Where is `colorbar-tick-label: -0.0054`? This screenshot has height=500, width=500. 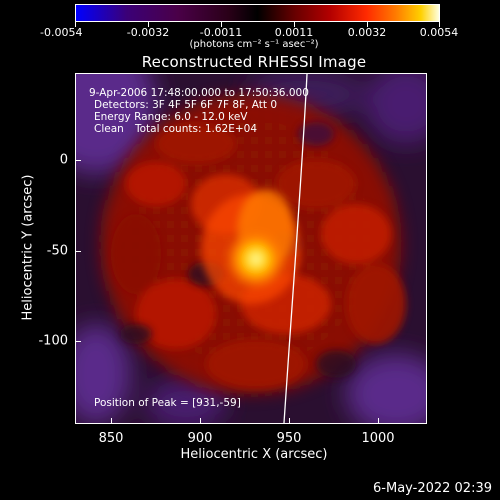
colorbar-tick-label: -0.0054 is located at coordinates (61, 32).